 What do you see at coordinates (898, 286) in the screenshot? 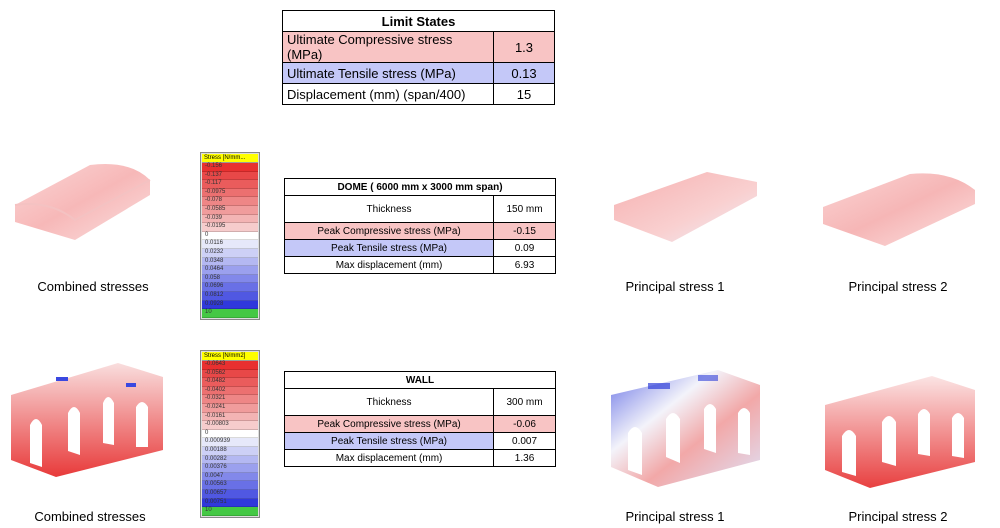
I see `dome-principal2-caption: Principal stress 2` at bounding box center [898, 286].